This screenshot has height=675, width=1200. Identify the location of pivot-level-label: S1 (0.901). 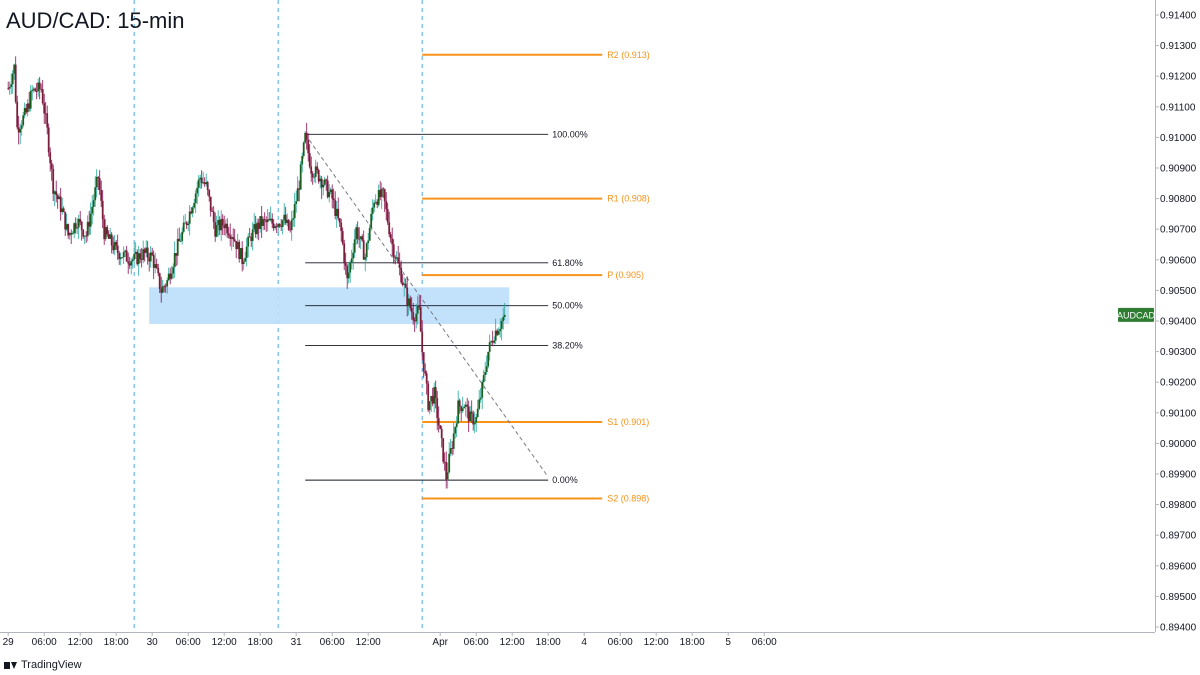
(628, 422).